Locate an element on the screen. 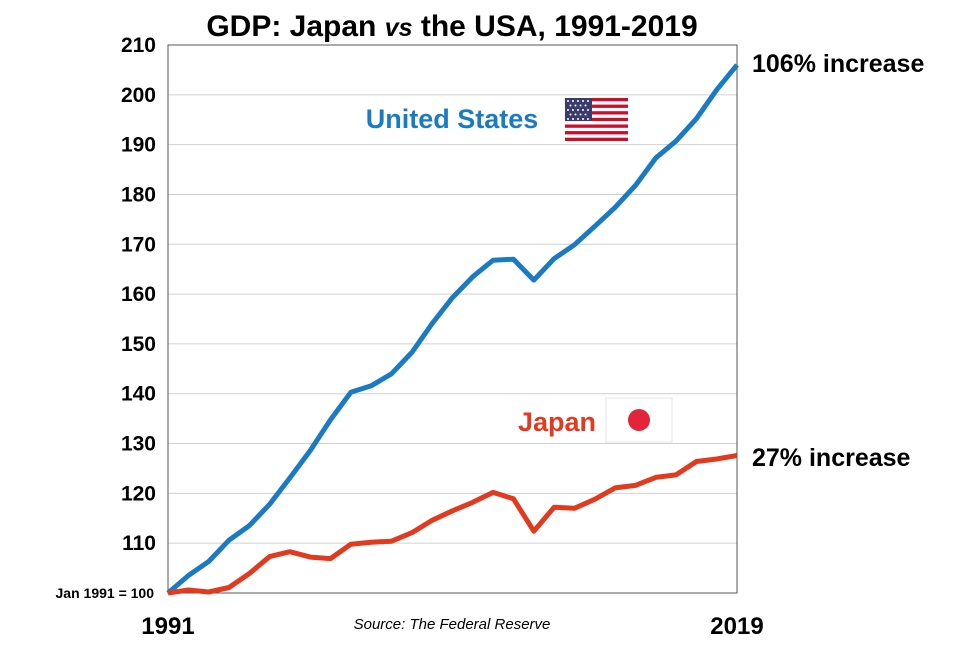 Image resolution: width=959 pixels, height=646 pixels. series-label-usa: United States is located at coordinates (452, 119).